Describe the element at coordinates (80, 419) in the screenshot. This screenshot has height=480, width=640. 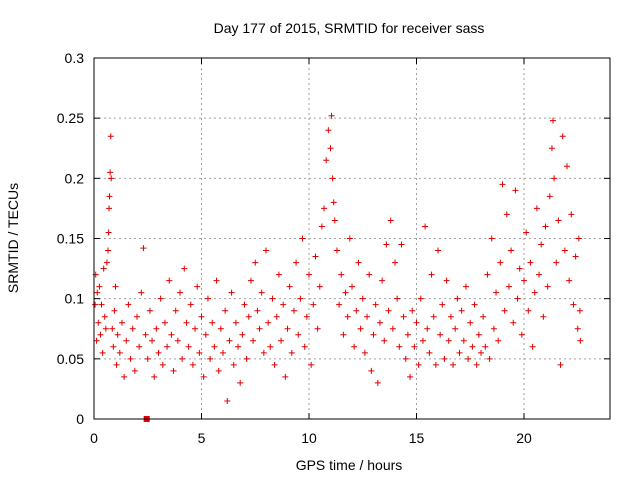
I see `y-tick-label: 0` at that location.